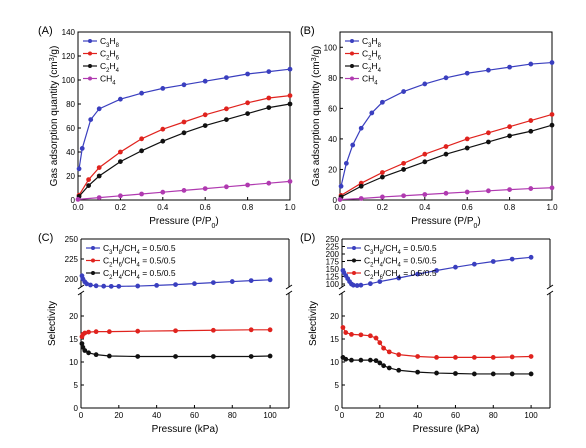 Image resolution: width=586 pixels, height=448 pixels. I want to click on y-tick-label: 15, so click(334, 339).